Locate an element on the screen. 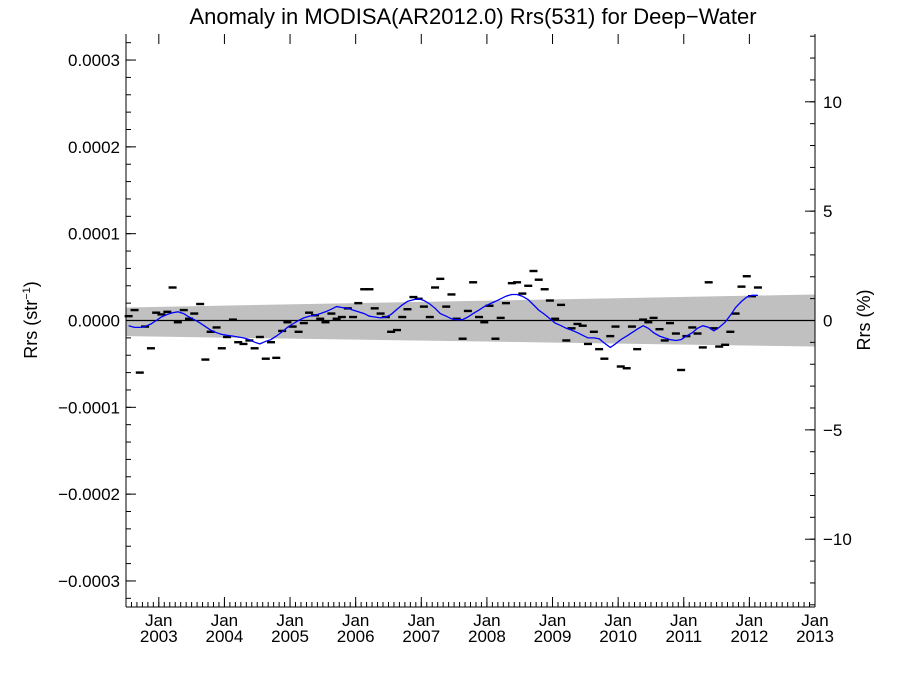 This screenshot has height=675, width=900. x-tick-year-label: 2003 is located at coordinates (159, 636).